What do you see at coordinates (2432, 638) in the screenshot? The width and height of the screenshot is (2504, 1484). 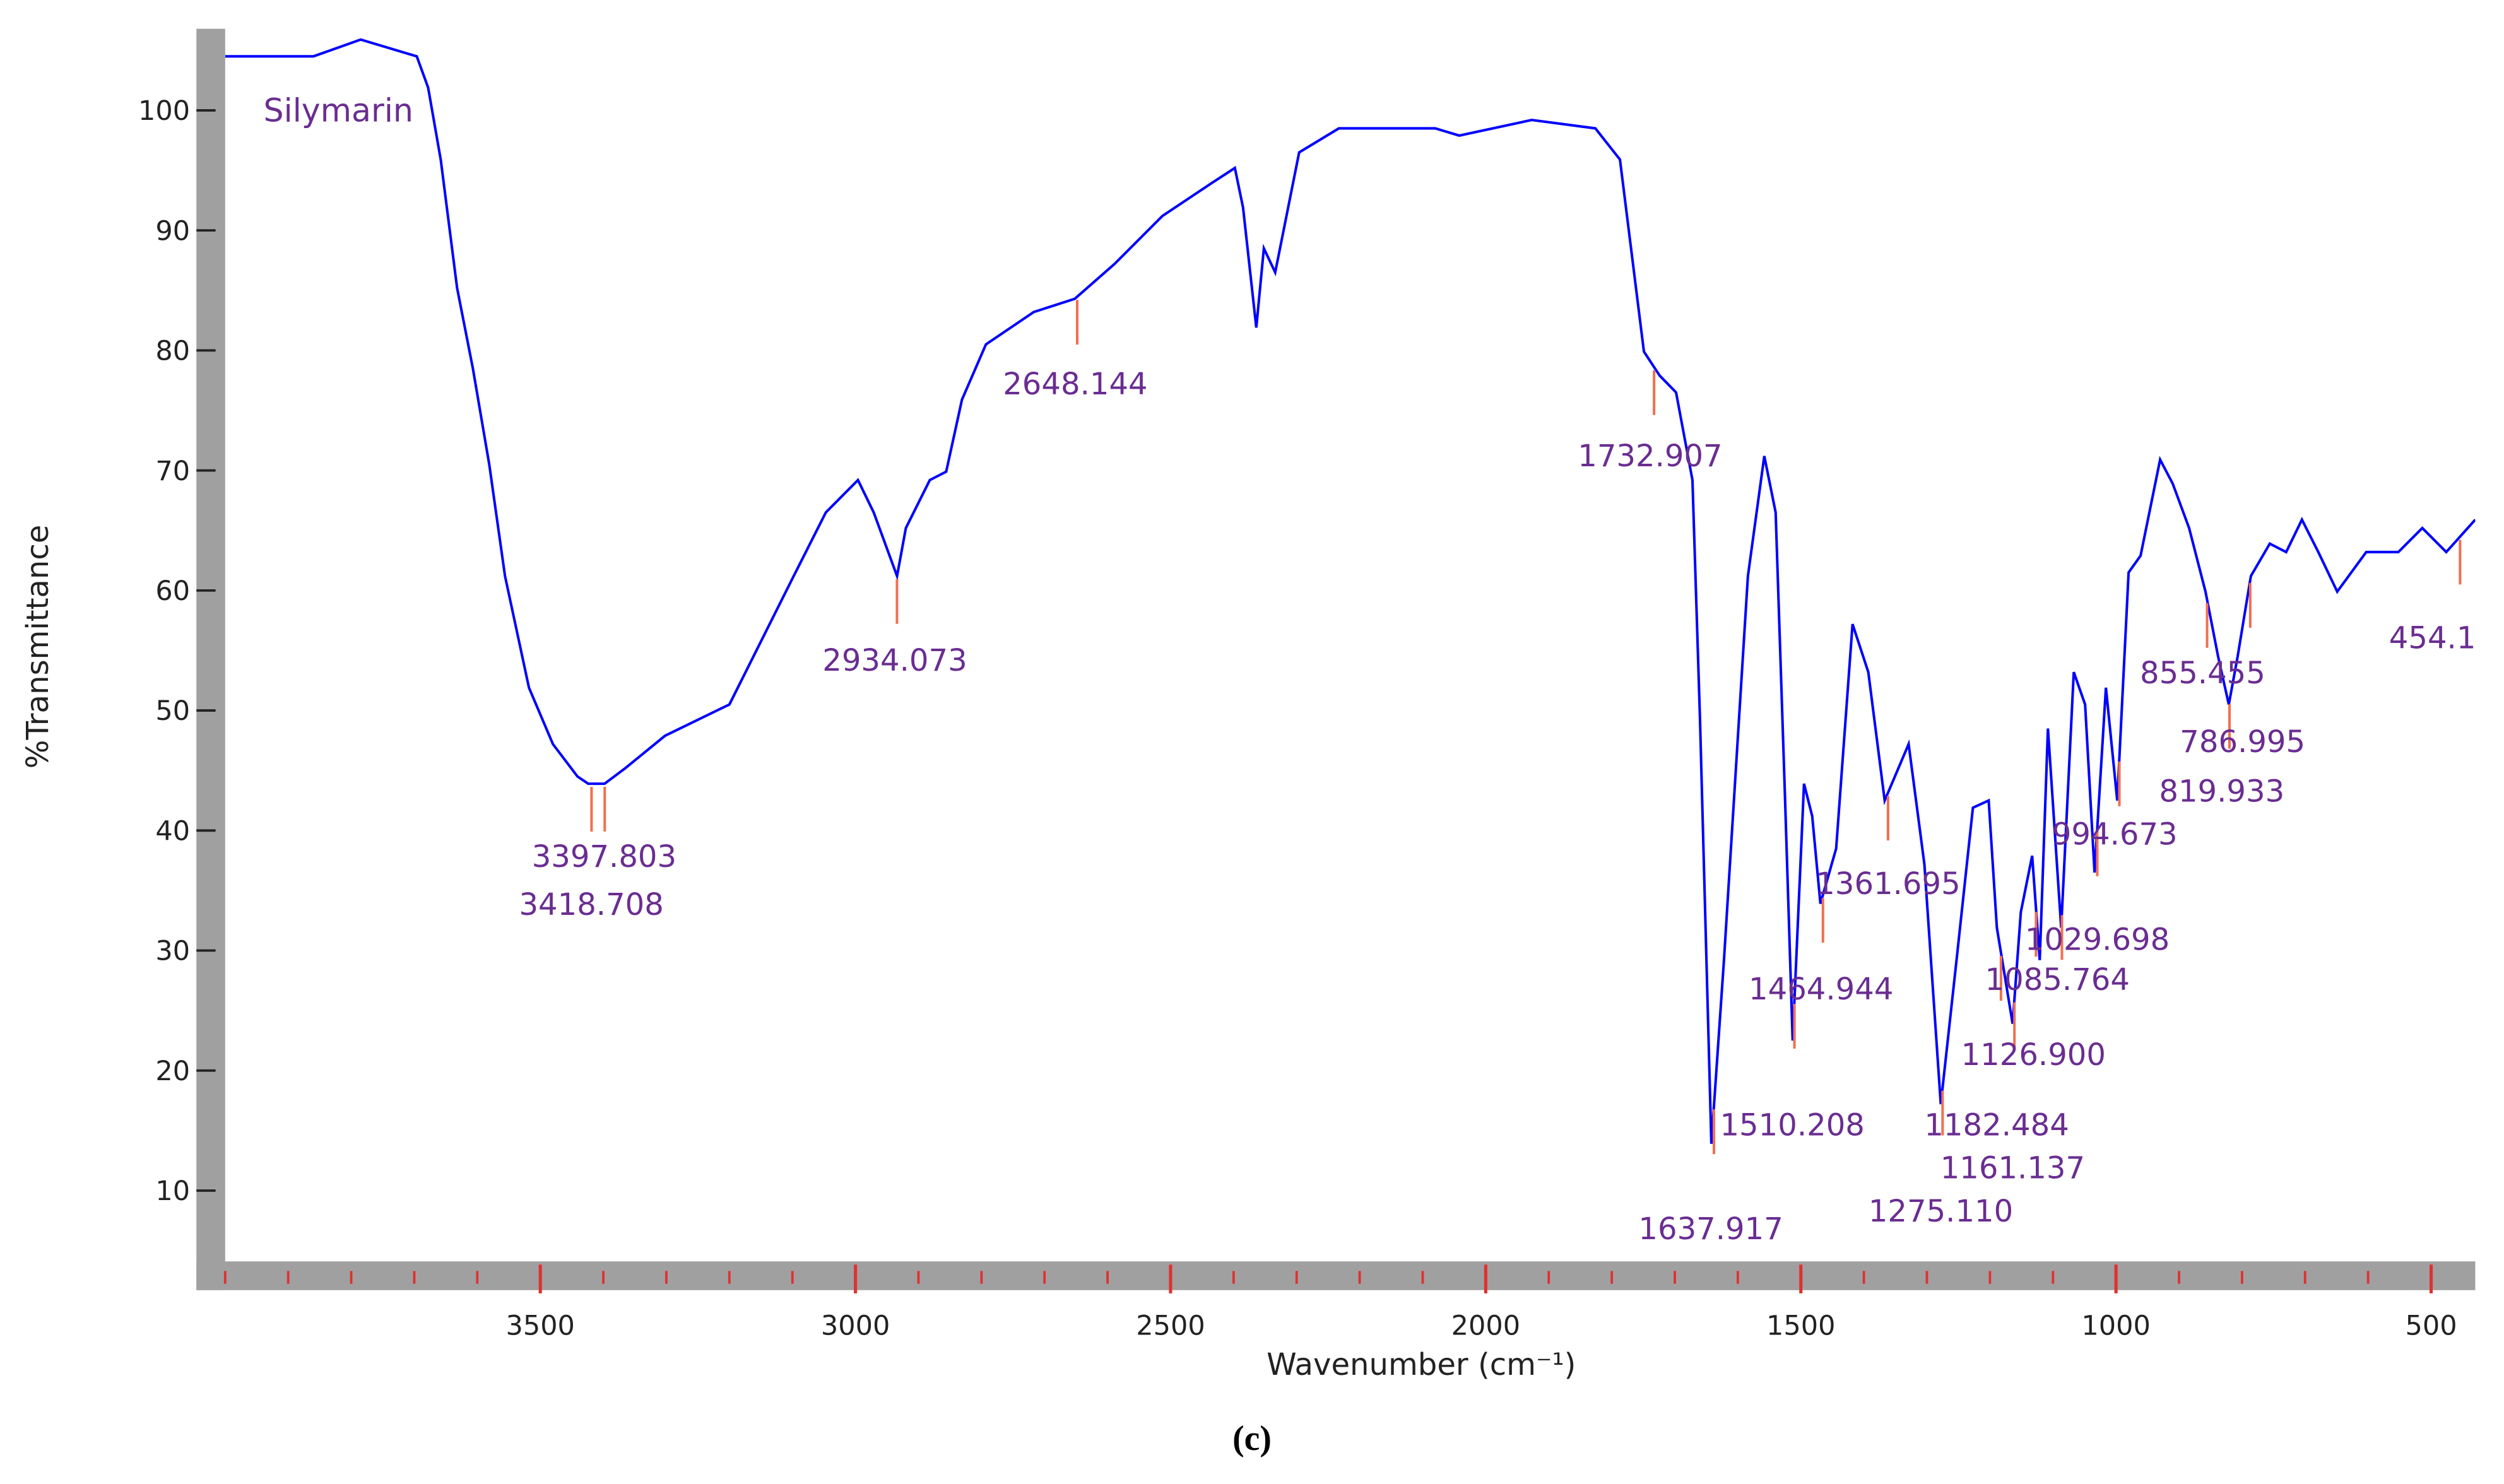 I see `peak-label: 454.1` at bounding box center [2432, 638].